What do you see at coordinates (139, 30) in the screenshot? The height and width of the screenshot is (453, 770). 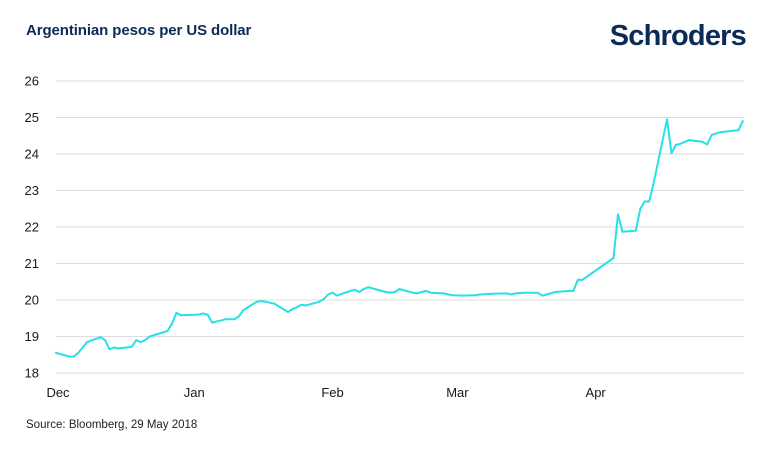 I see `chart-title: Argentinian pesos per US dollar` at bounding box center [139, 30].